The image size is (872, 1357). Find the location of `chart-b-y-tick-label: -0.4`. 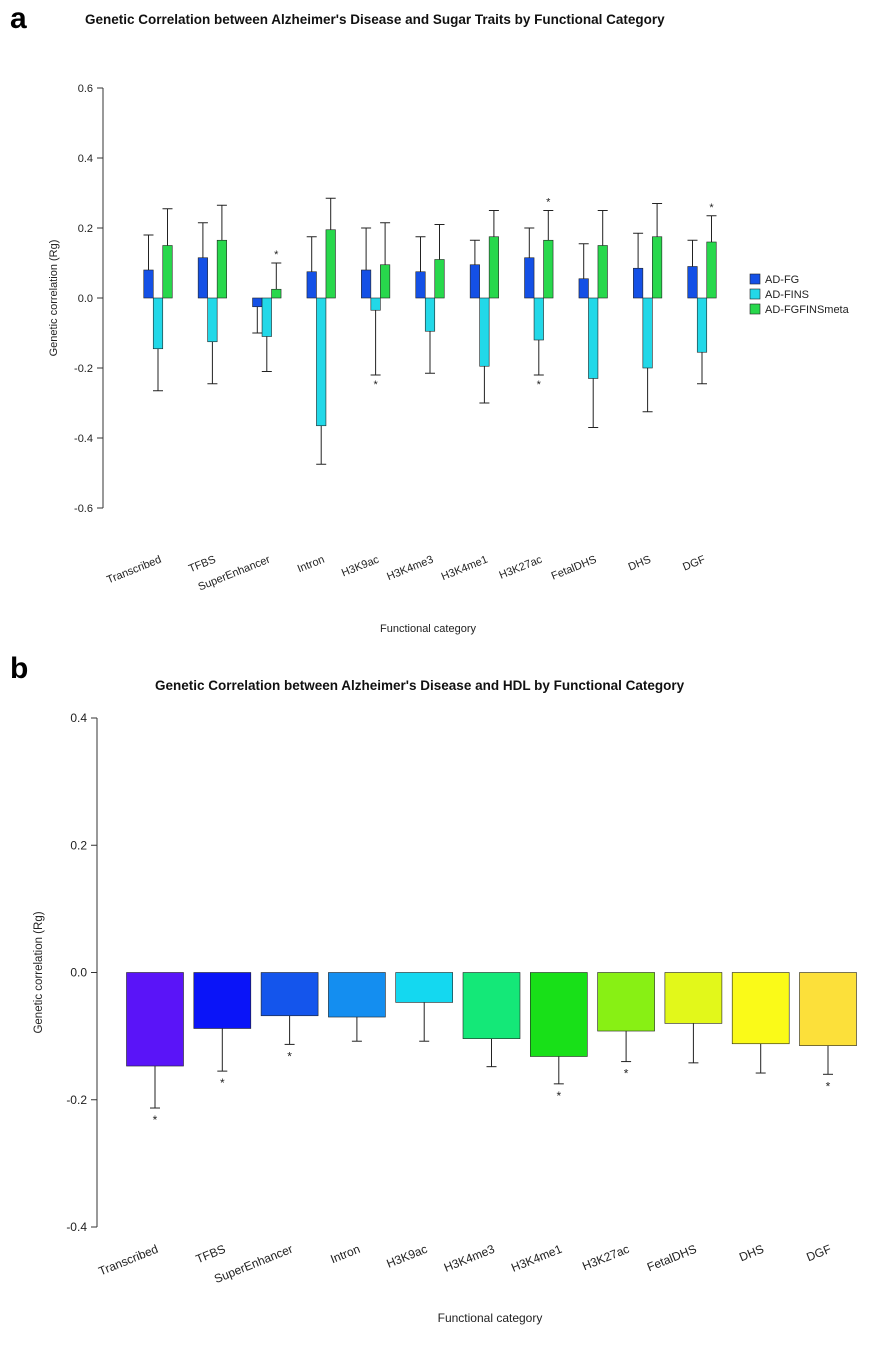

chart-b-y-tick-label: -0.4 is located at coordinates (76, 1227).